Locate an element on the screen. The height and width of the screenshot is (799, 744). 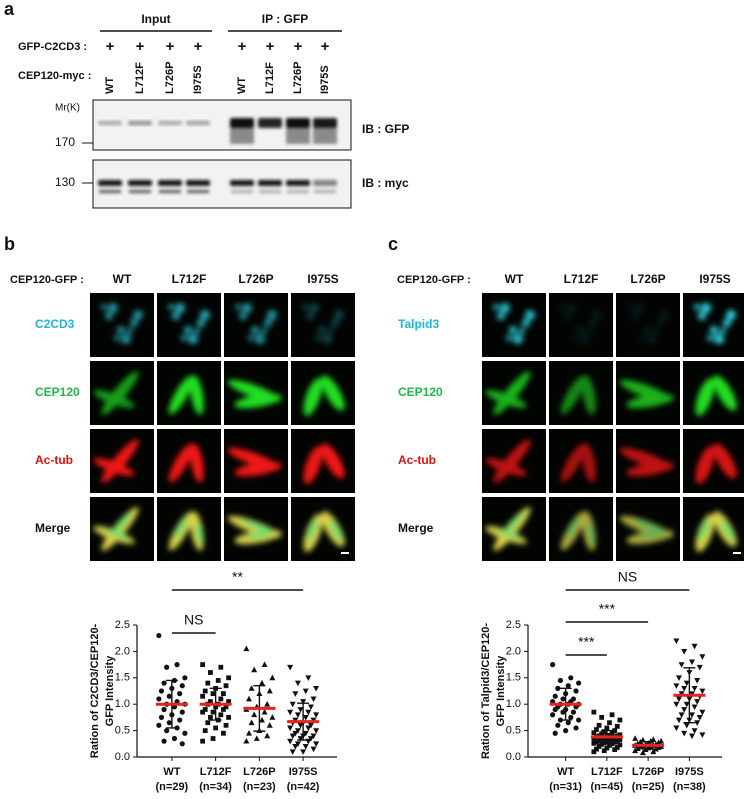
significance-label: ** is located at coordinates (237, 577).